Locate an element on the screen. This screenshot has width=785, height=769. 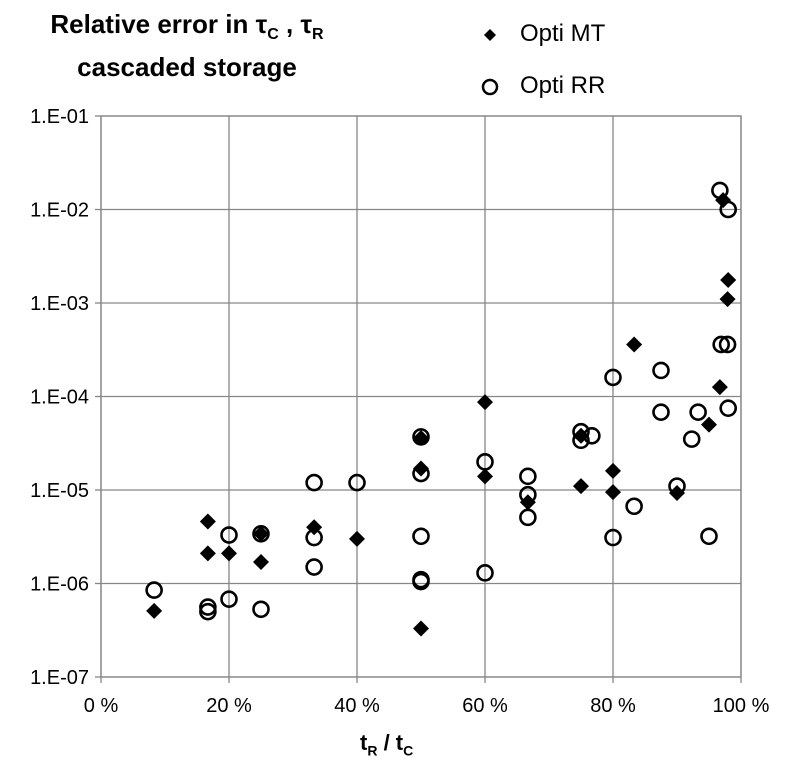
y-tick-label: 1.E-07 is located at coordinates (59, 678).